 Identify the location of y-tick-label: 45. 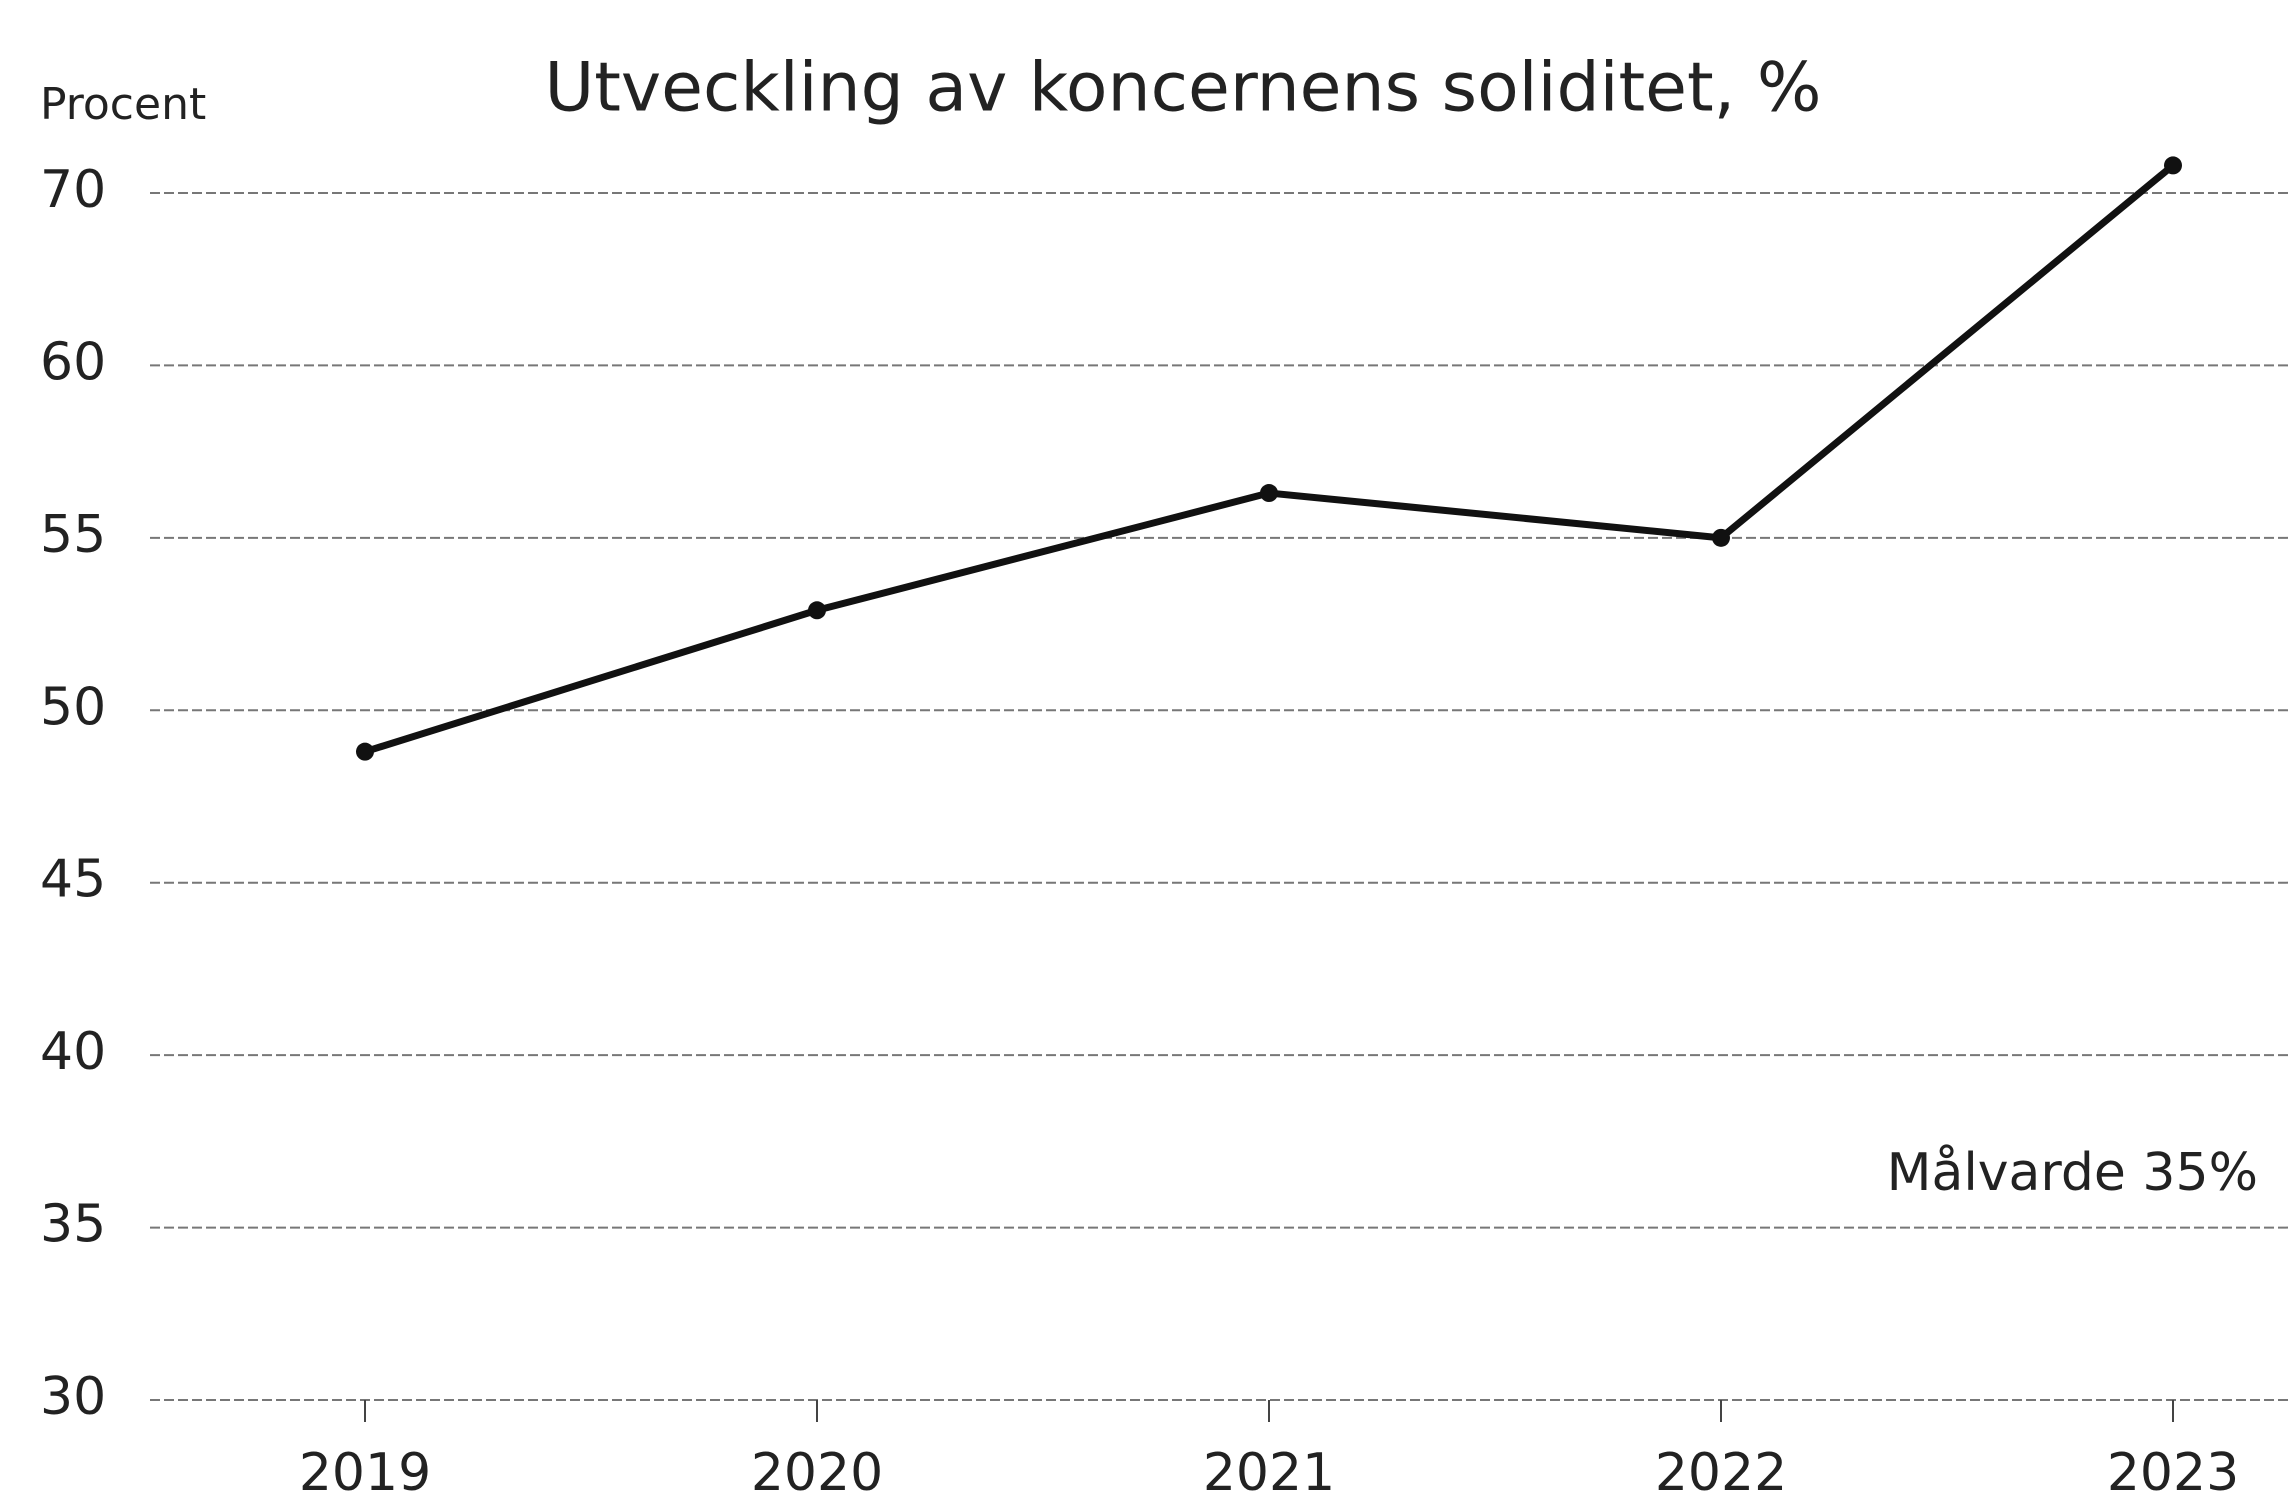
(73, 880).